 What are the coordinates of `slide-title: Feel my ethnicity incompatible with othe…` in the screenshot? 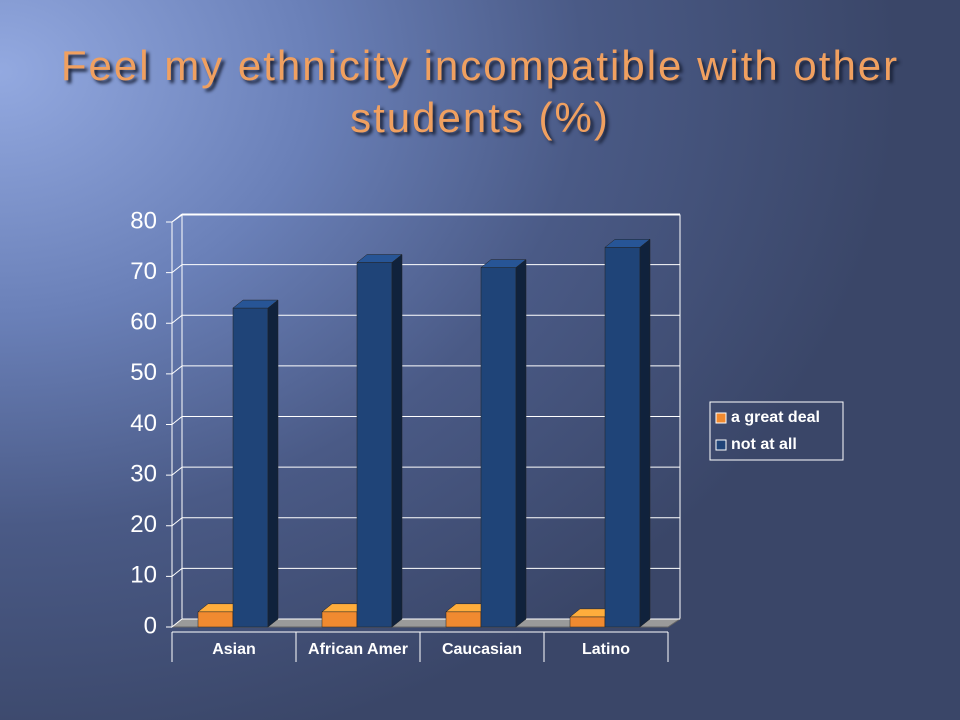 It's located at (480, 91).